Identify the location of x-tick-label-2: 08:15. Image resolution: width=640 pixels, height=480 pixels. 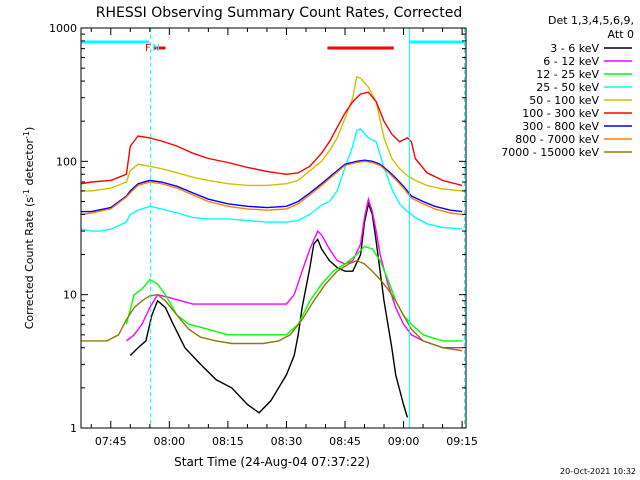
(228, 441).